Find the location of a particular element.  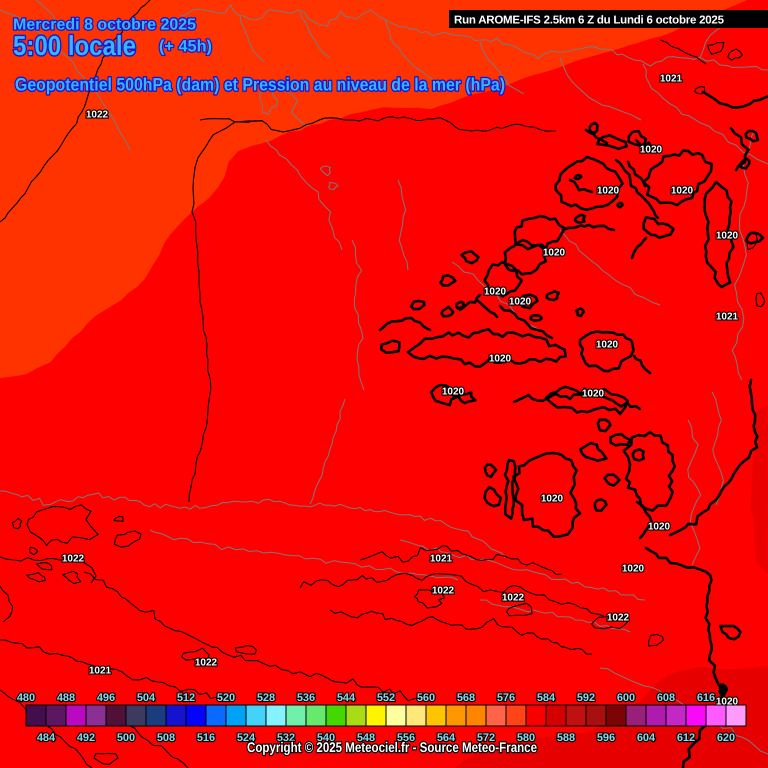

svg-text: 568 is located at coordinates (466, 698).